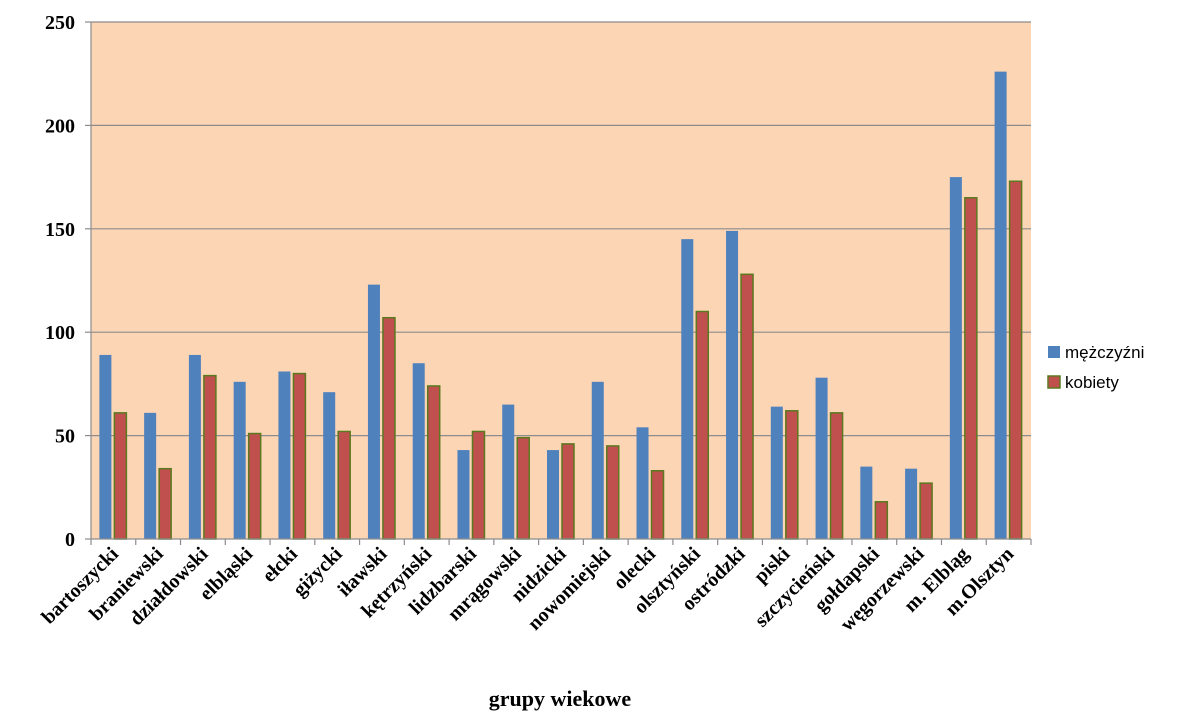 The height and width of the screenshot is (716, 1195). Describe the element at coordinates (70, 540) in the screenshot. I see `y-tick-label: 0` at that location.